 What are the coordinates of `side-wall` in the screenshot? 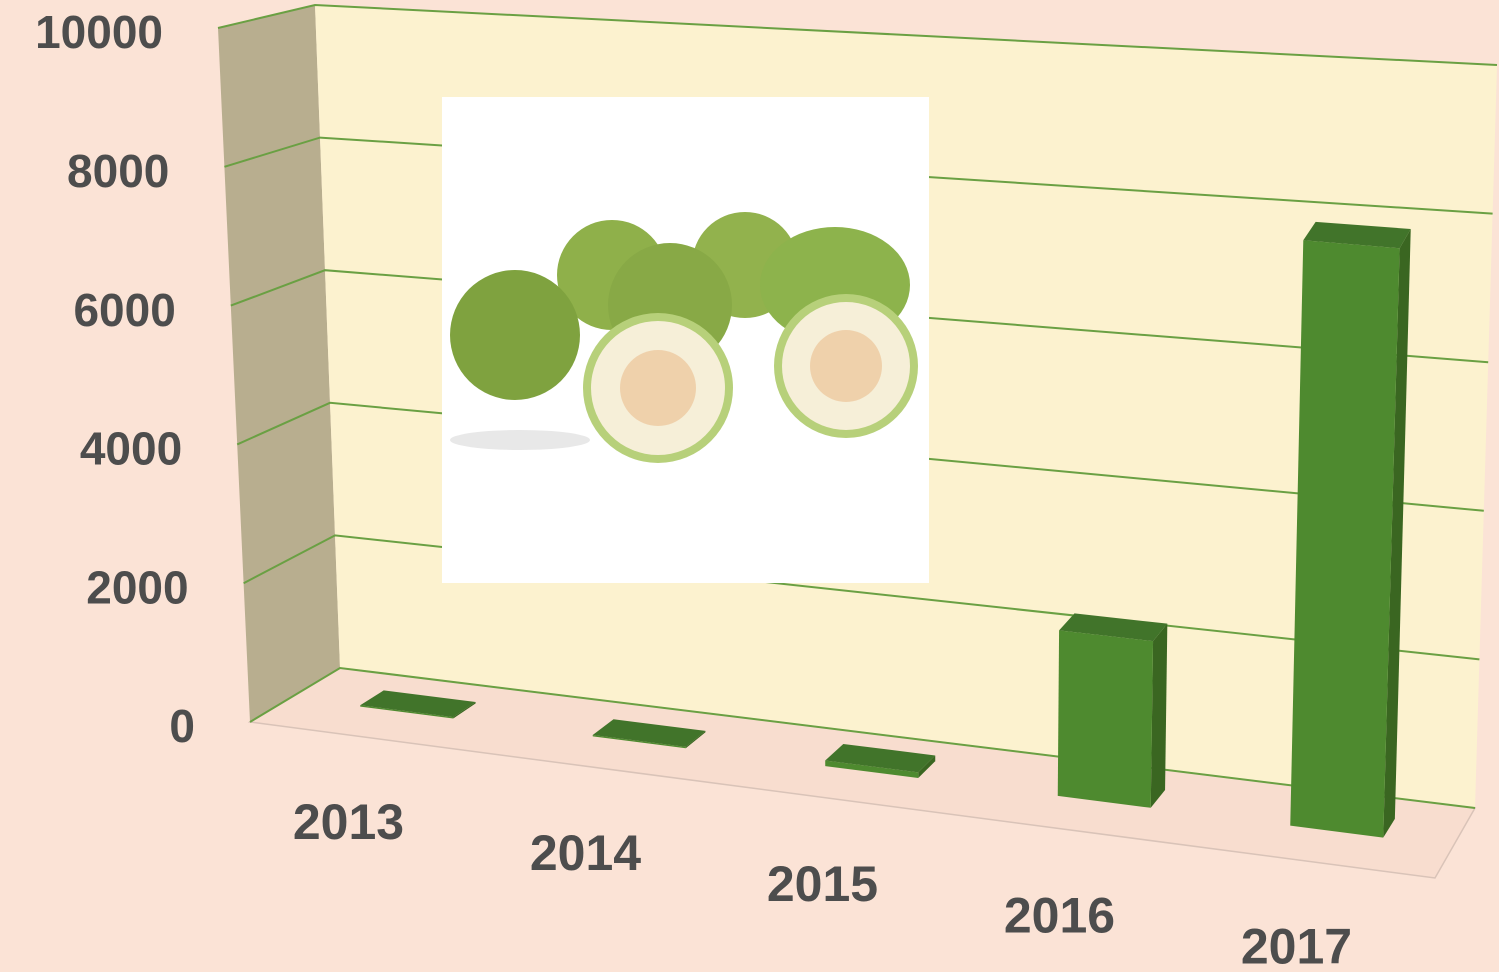 It's located at (279, 363).